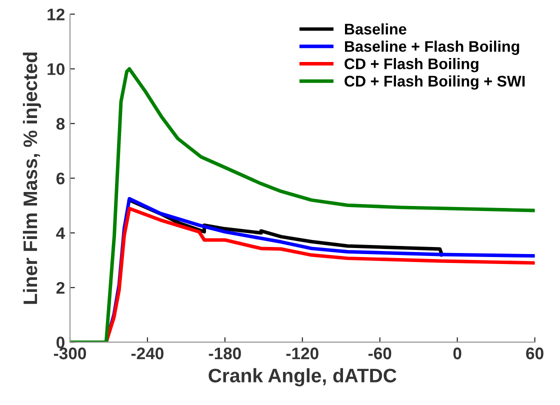  What do you see at coordinates (411, 65) in the screenshot?
I see `legend-label: CD + Flash Boiling` at bounding box center [411, 65].